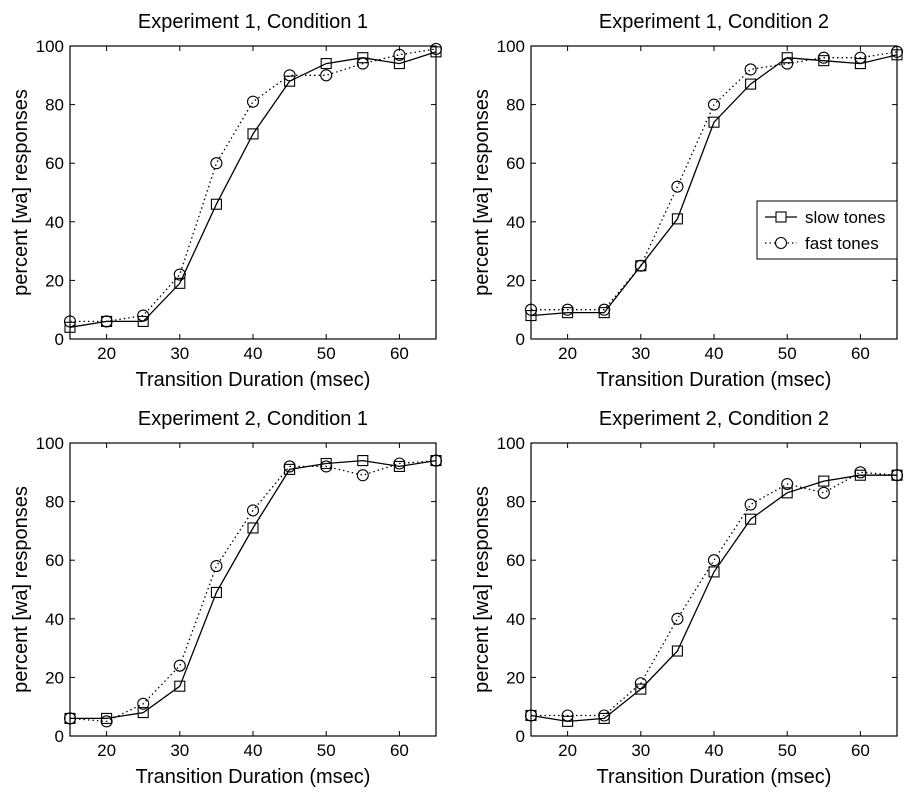 Image resolution: width=923 pixels, height=795 pixels. Describe the element at coordinates (253, 22) in the screenshot. I see `chart-title: Experiment 1, Condition 1` at that location.